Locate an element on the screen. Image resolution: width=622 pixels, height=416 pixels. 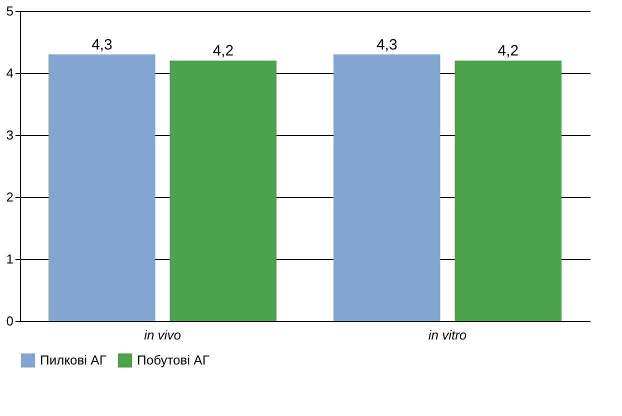
legend-label: Побутові АГ is located at coordinates (173, 360).